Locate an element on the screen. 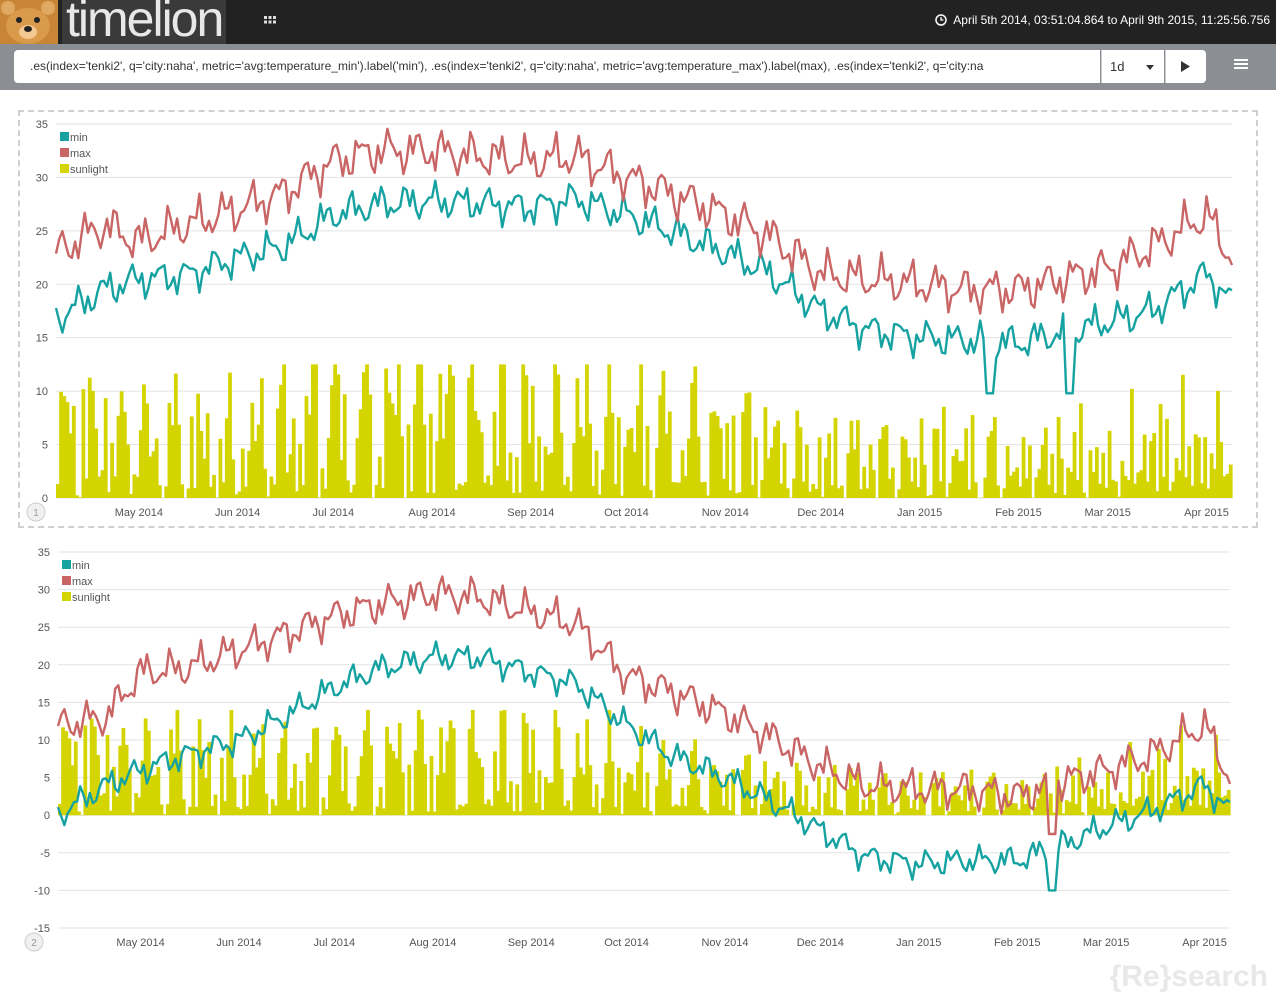 This screenshot has width=1276, height=1000. y-tick-label: 30 is located at coordinates (42, 178).